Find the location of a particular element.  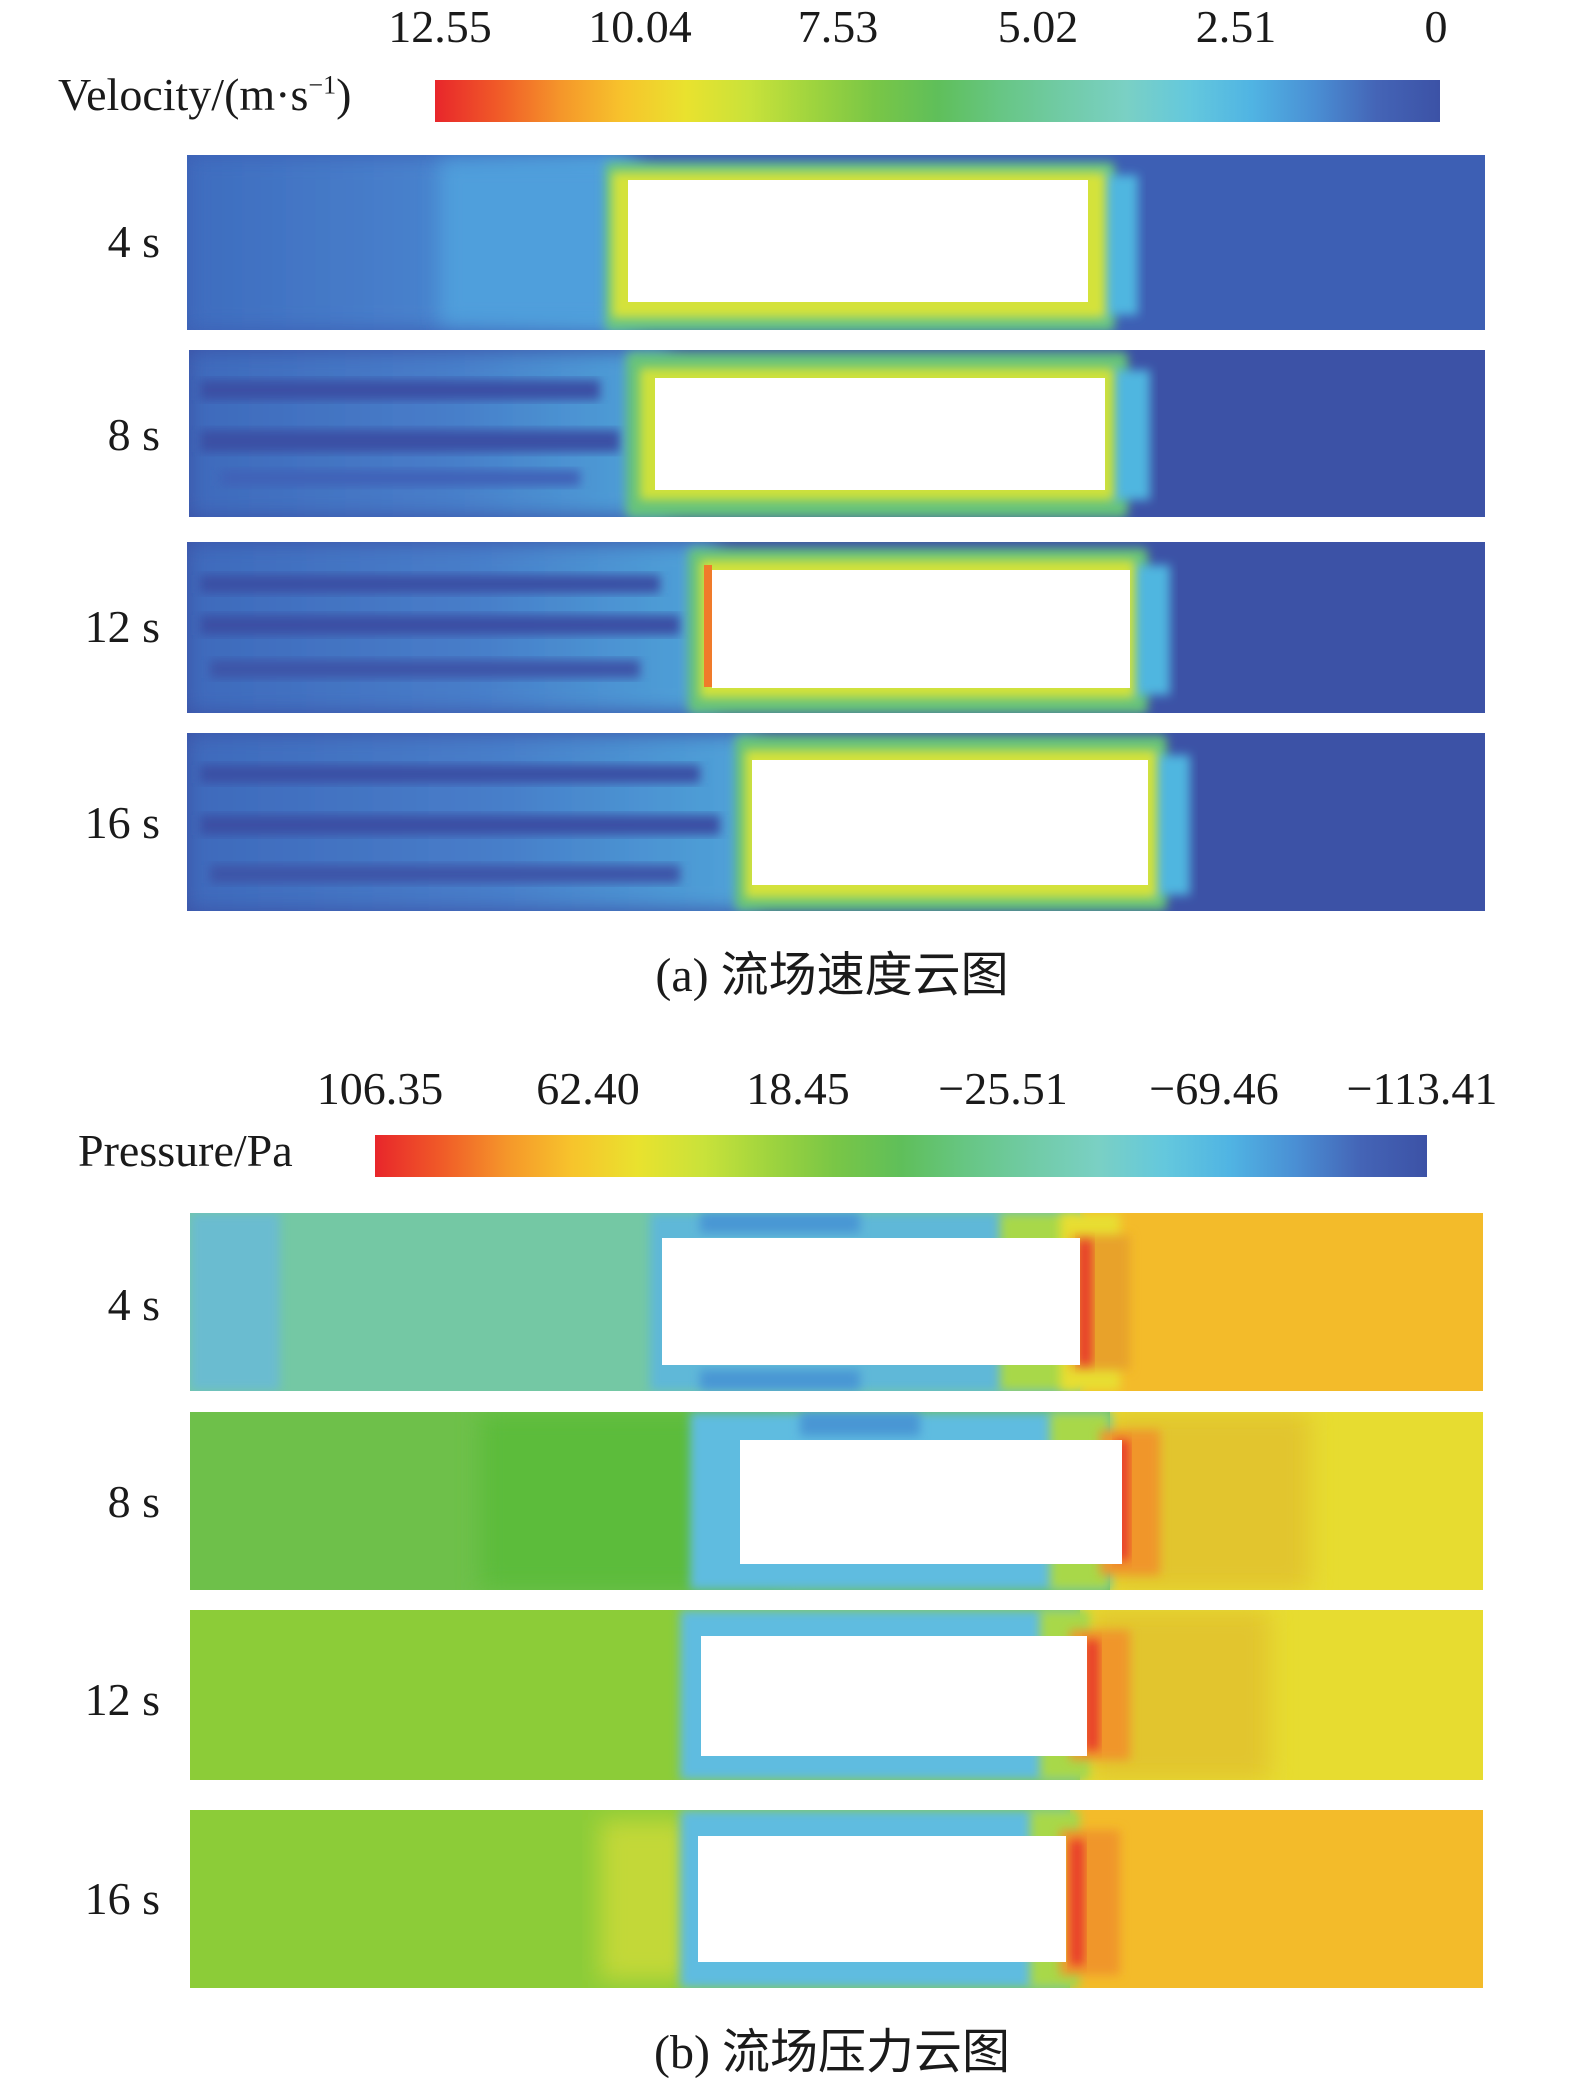

pressure-colorbar-label: Pressure/Pa is located at coordinates (185, 1150).